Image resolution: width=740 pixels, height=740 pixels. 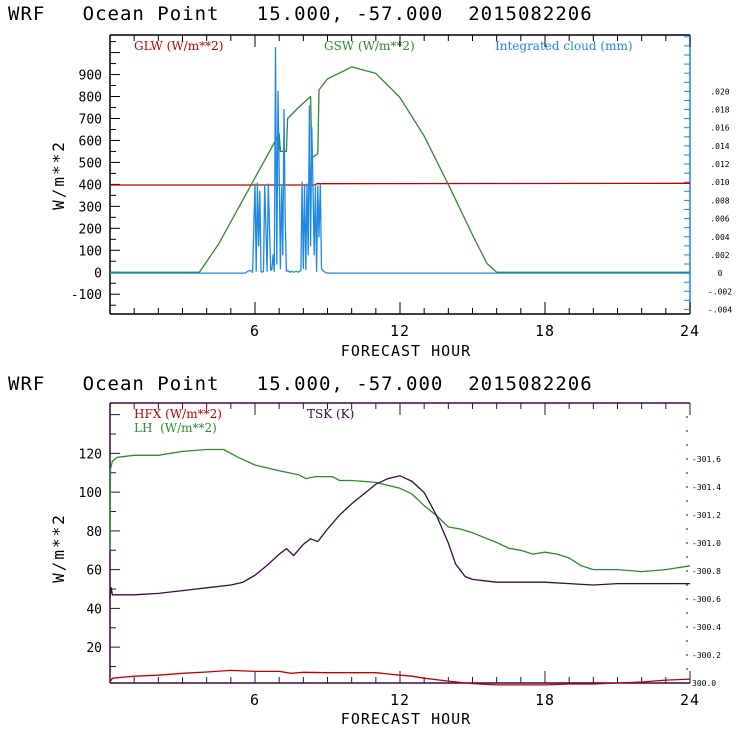 What do you see at coordinates (400, 184) in the screenshot?
I see `series-line-glw` at bounding box center [400, 184].